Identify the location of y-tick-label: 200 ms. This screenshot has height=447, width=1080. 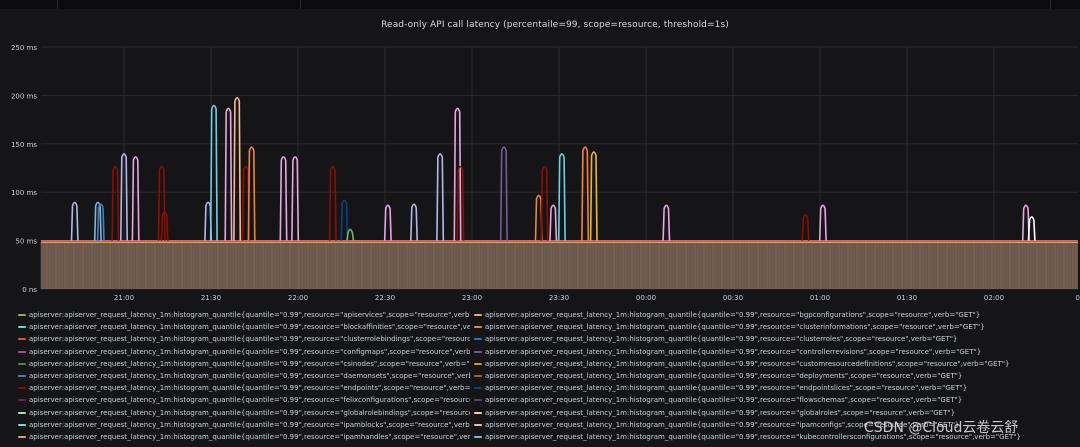
(24, 96).